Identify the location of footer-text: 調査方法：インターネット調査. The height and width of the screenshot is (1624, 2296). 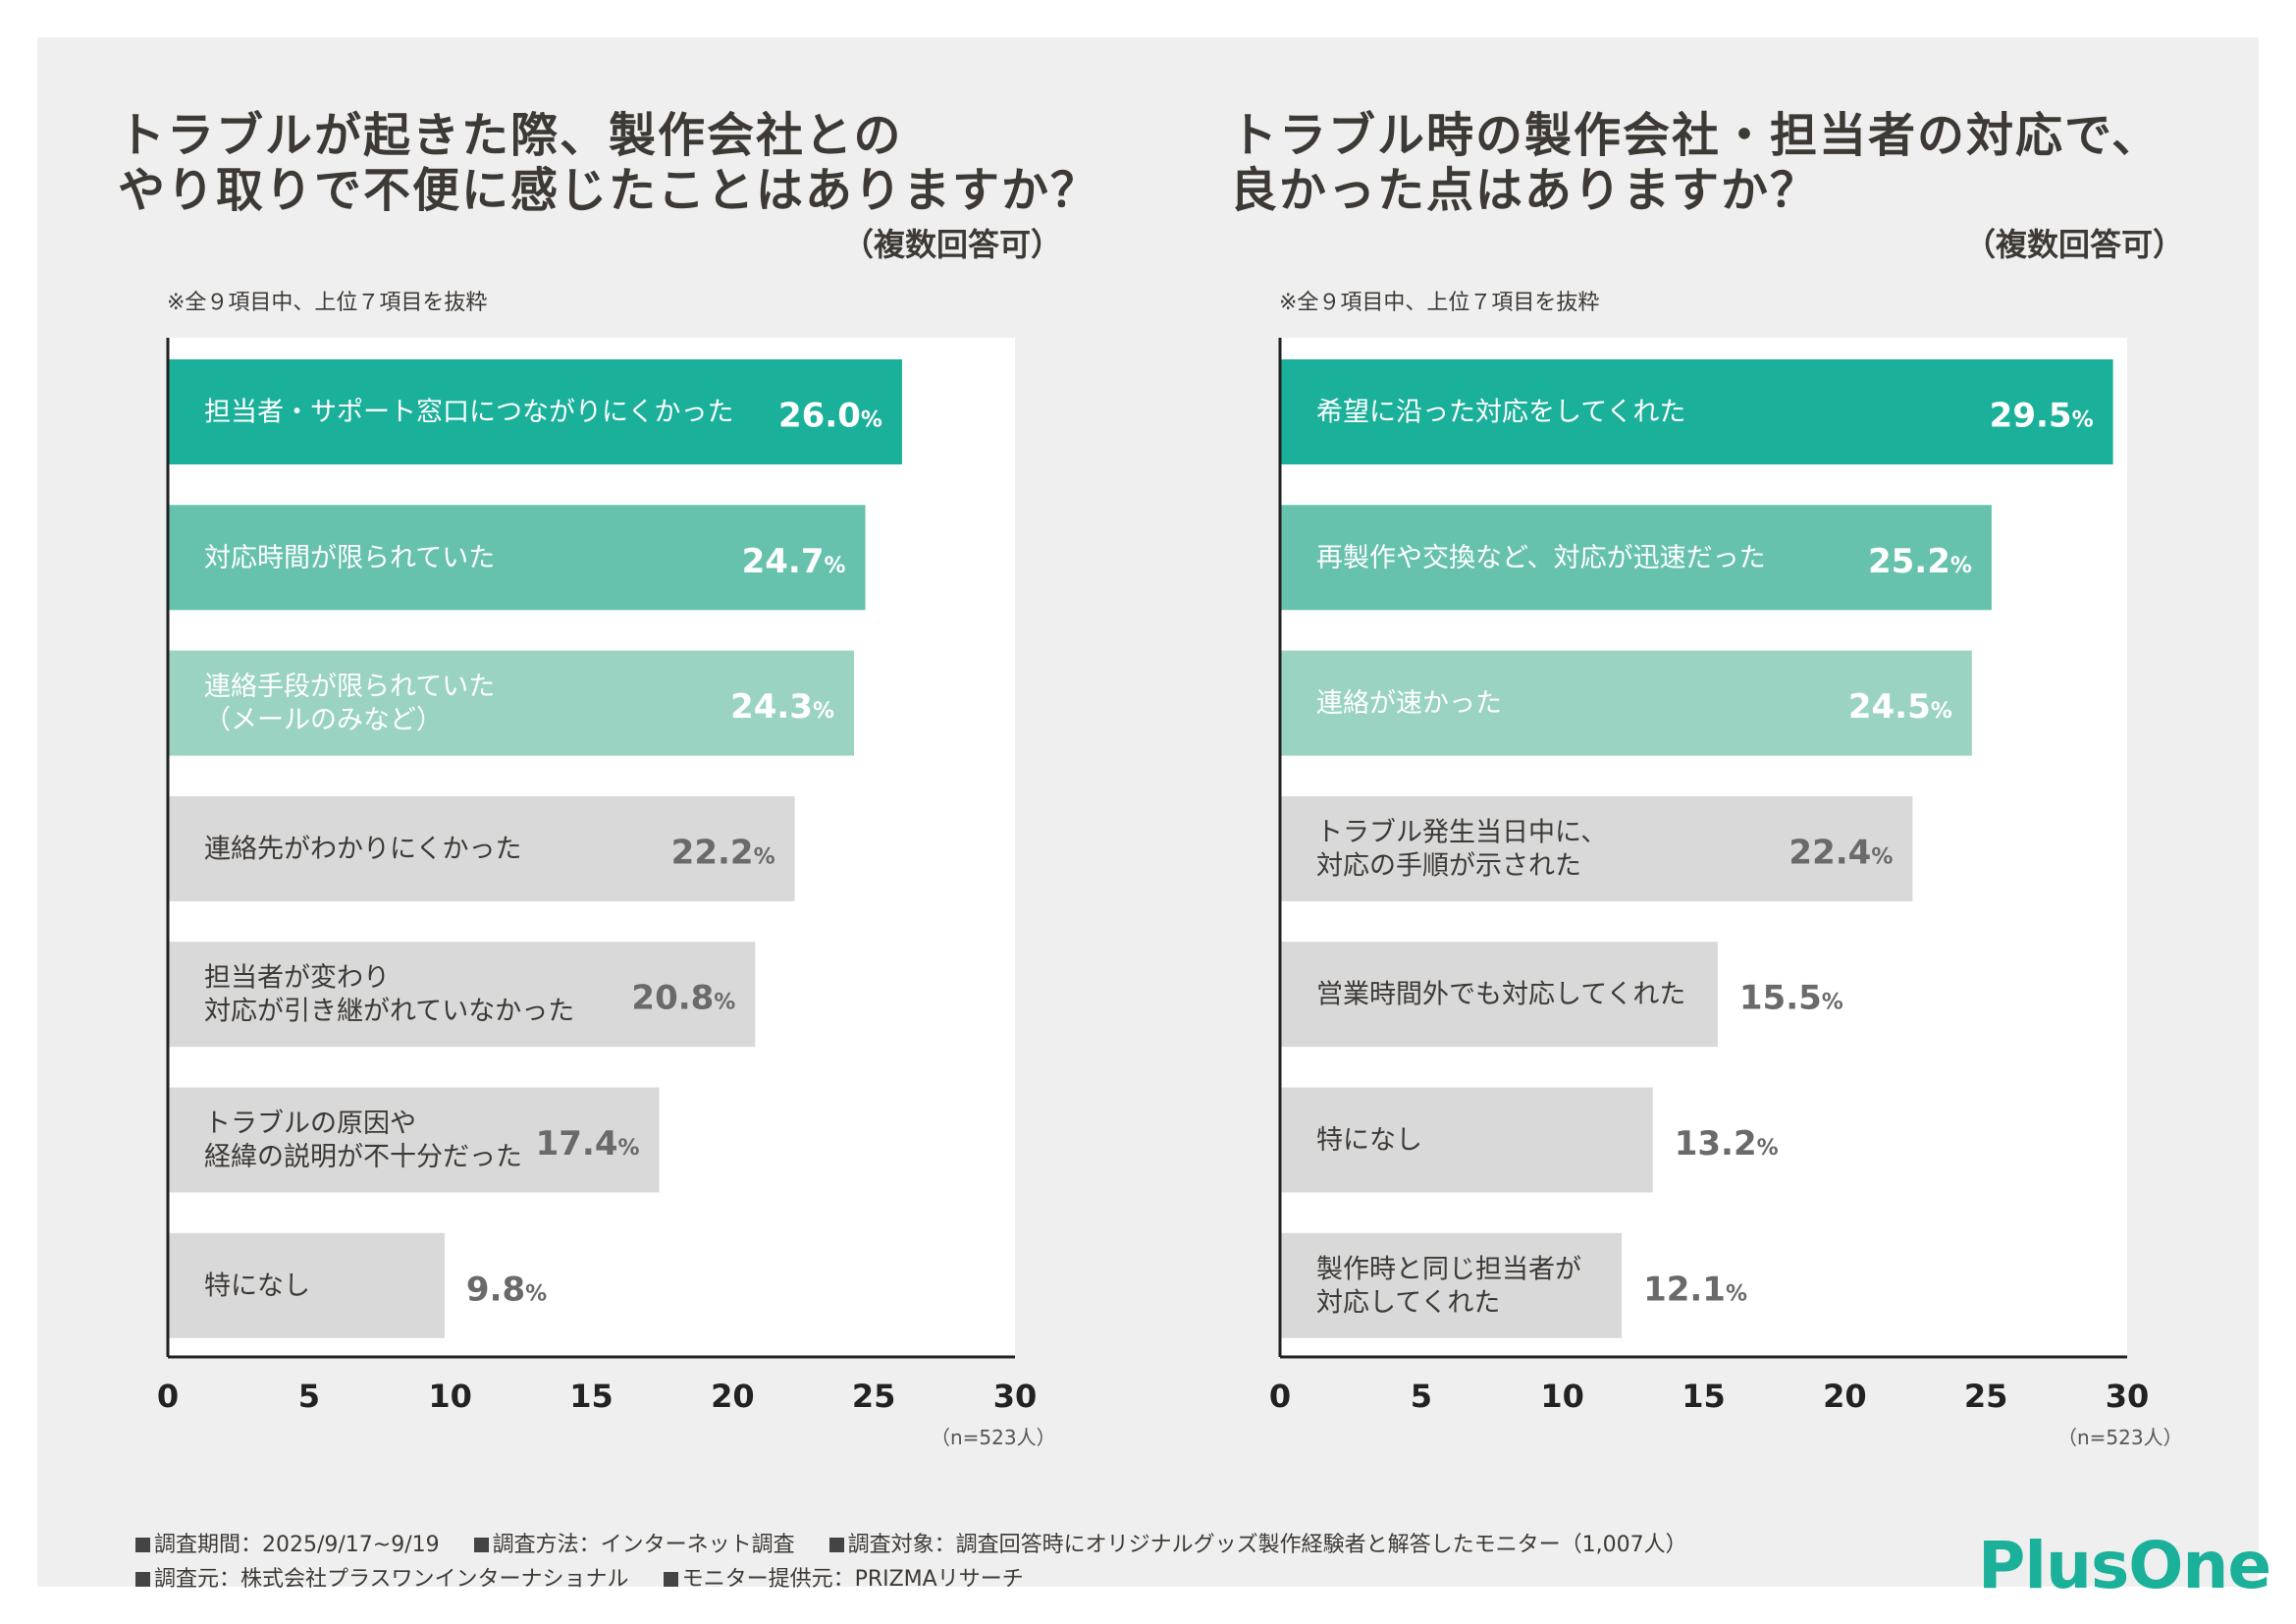
(643, 1545).